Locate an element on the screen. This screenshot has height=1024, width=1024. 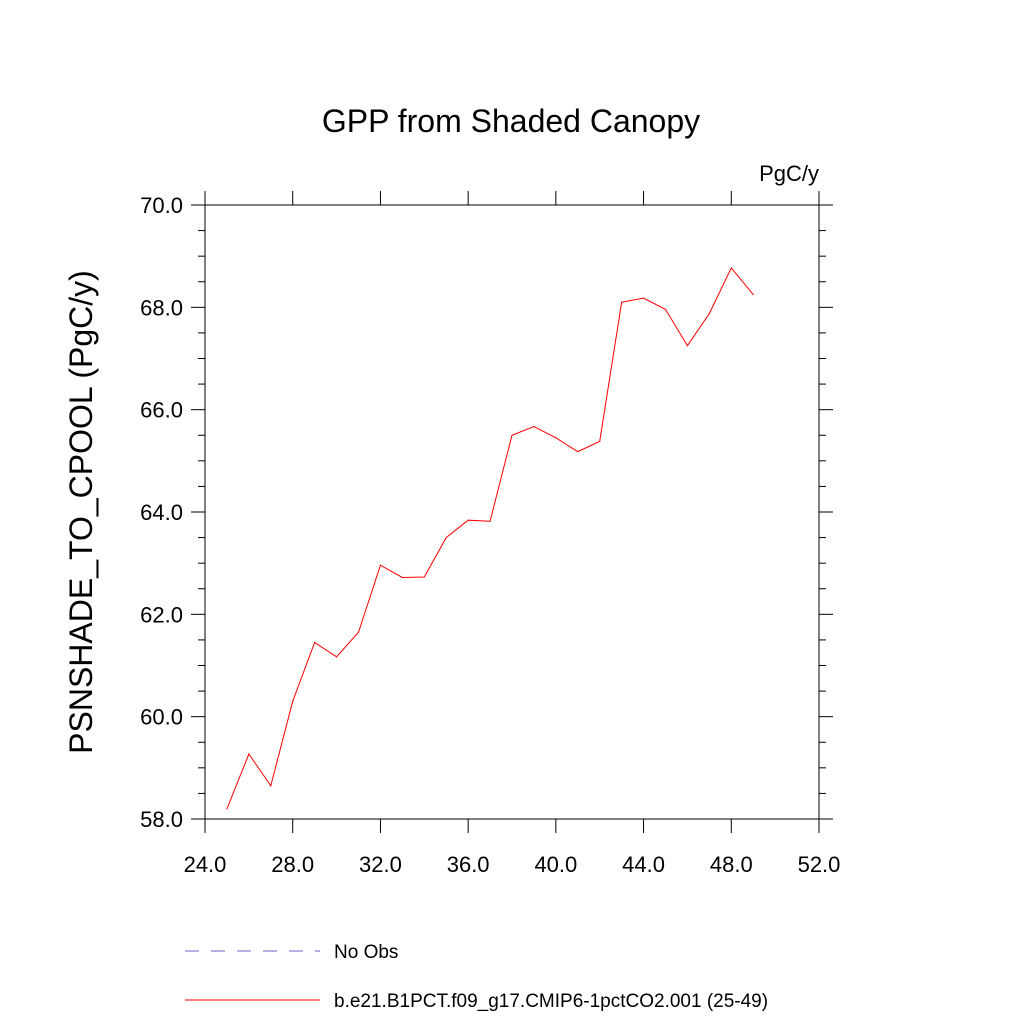
y-tick-label: 64.0 is located at coordinates (161, 512).